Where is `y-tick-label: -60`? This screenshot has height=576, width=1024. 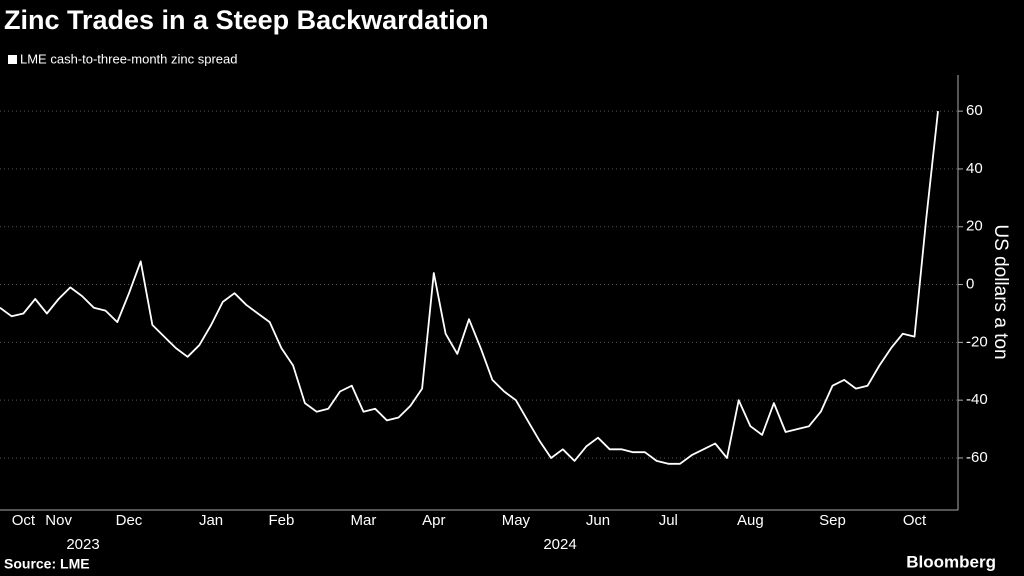
y-tick-label: -60 is located at coordinates (977, 457).